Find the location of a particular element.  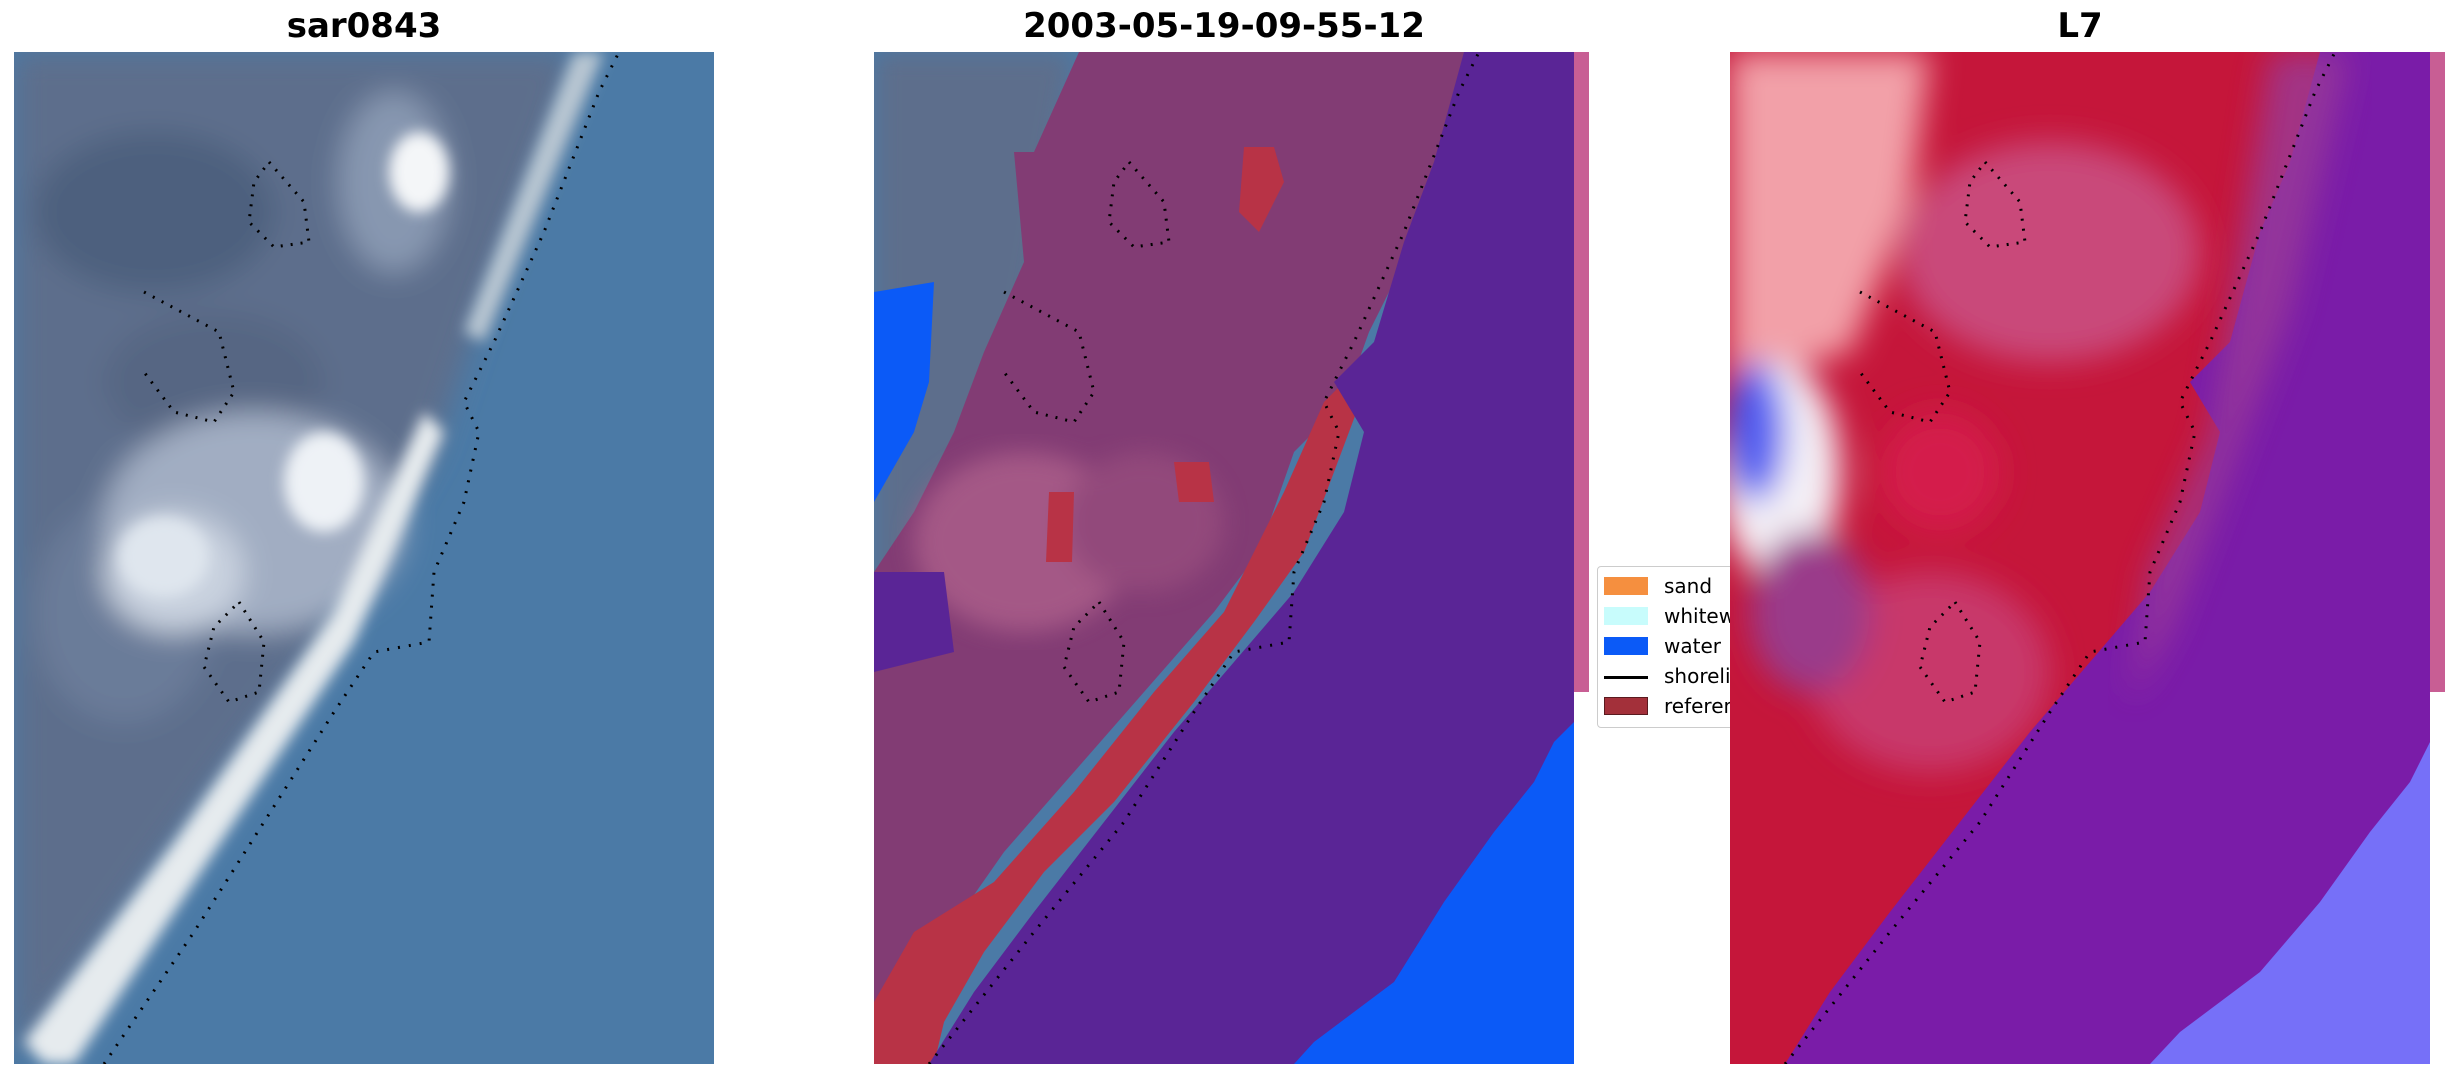

legend-item-water: water is located at coordinates (1662, 646).